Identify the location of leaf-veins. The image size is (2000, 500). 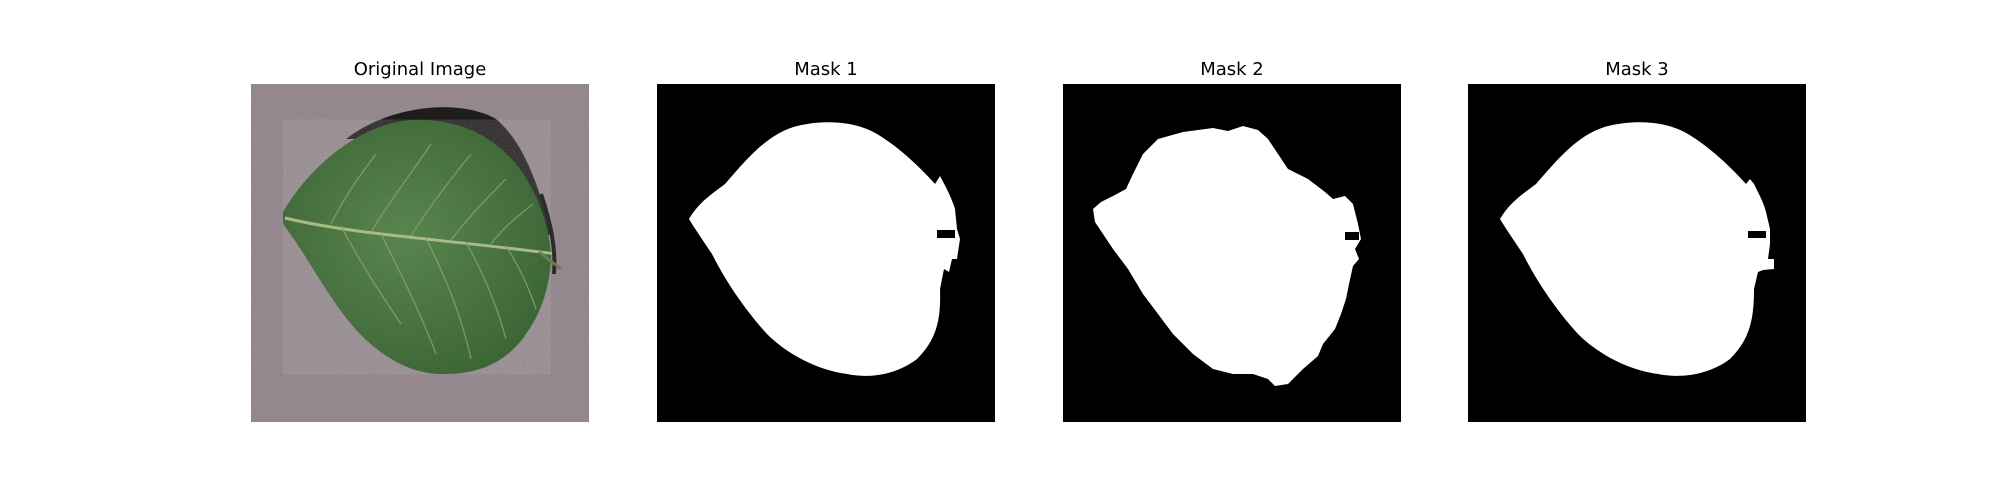
(433, 251).